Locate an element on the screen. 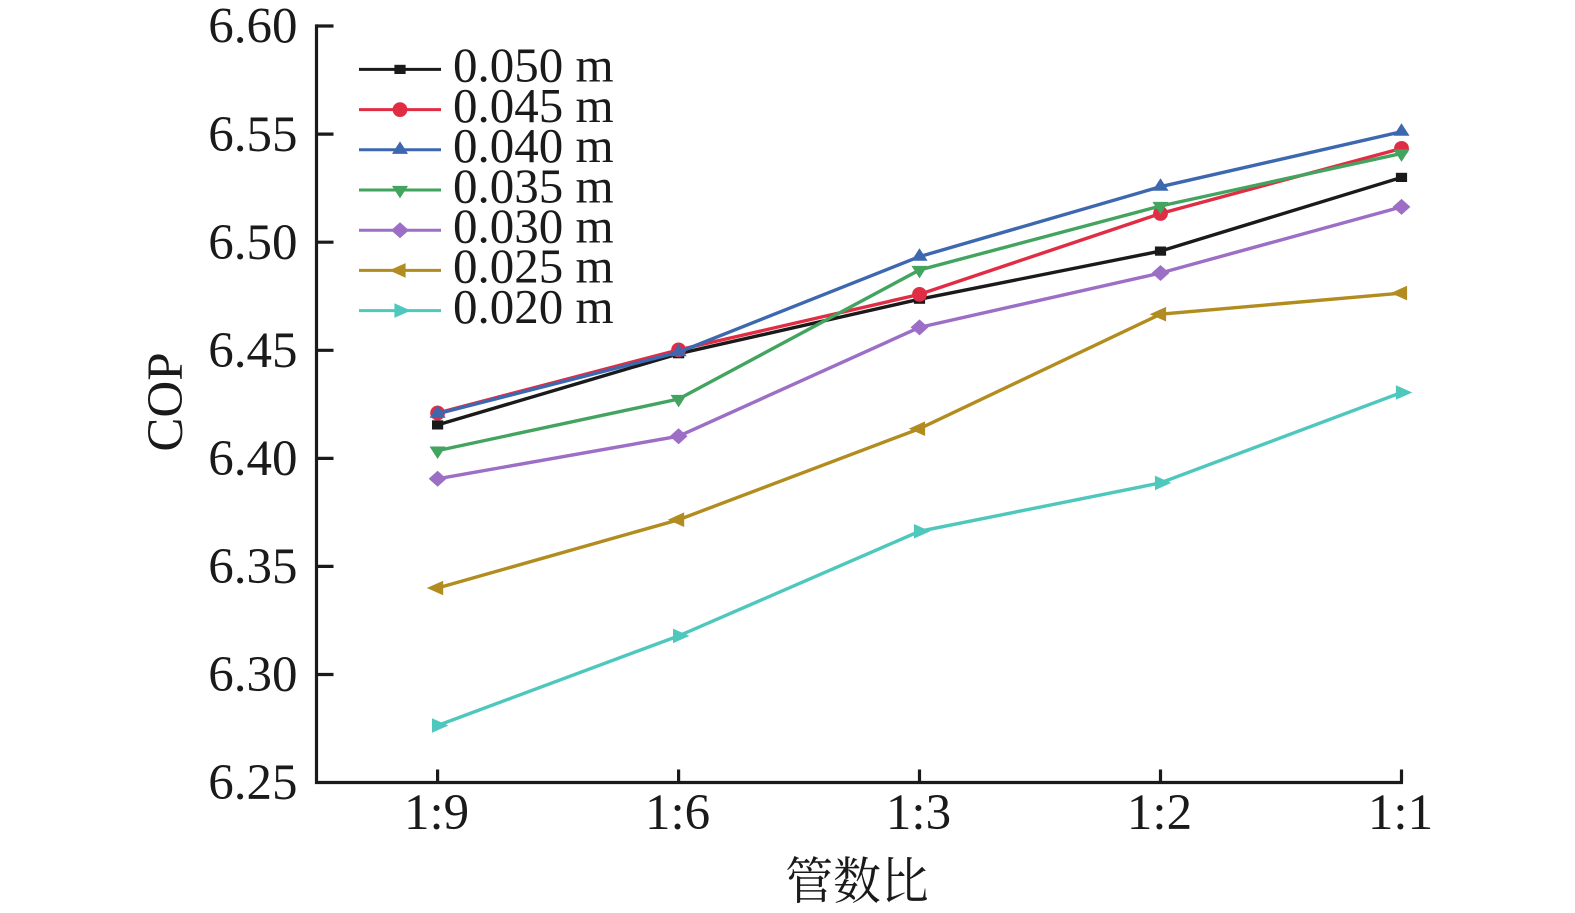 The image size is (1575, 913). svg-text: 6.60 is located at coordinates (252, 27).